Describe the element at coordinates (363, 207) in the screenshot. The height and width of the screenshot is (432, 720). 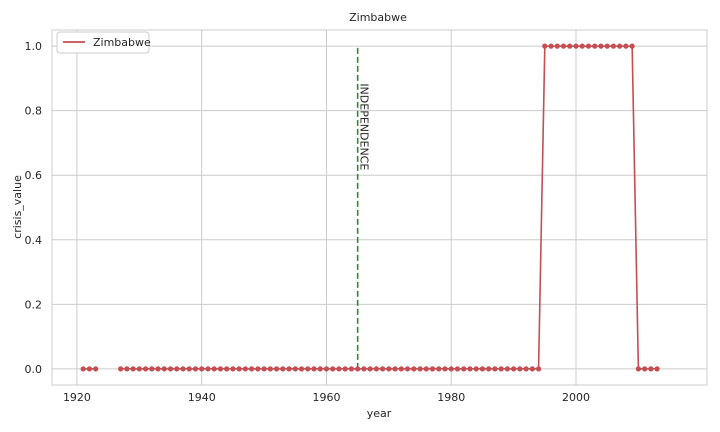
I see `annotation-layer: INDEPENDENCE` at that location.